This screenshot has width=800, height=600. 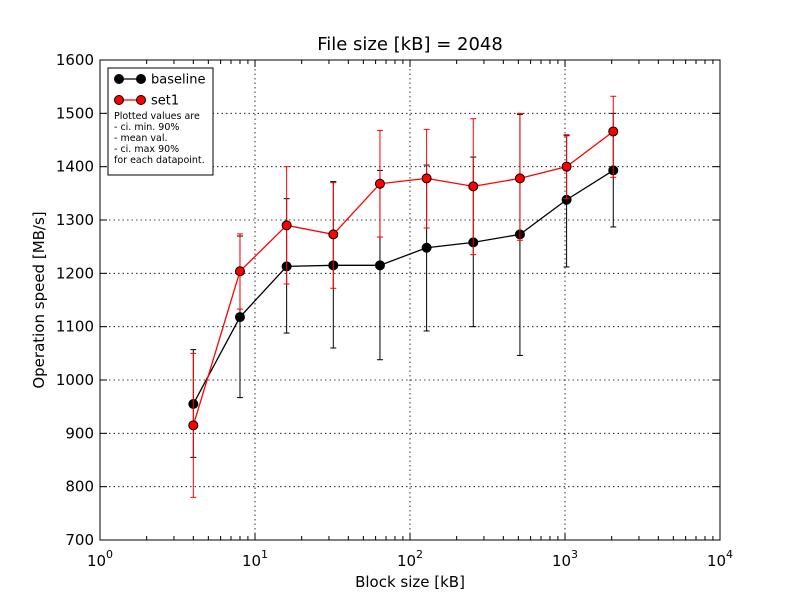 I want to click on legend-note-line: - ci. min. 90%, so click(x=146, y=127).